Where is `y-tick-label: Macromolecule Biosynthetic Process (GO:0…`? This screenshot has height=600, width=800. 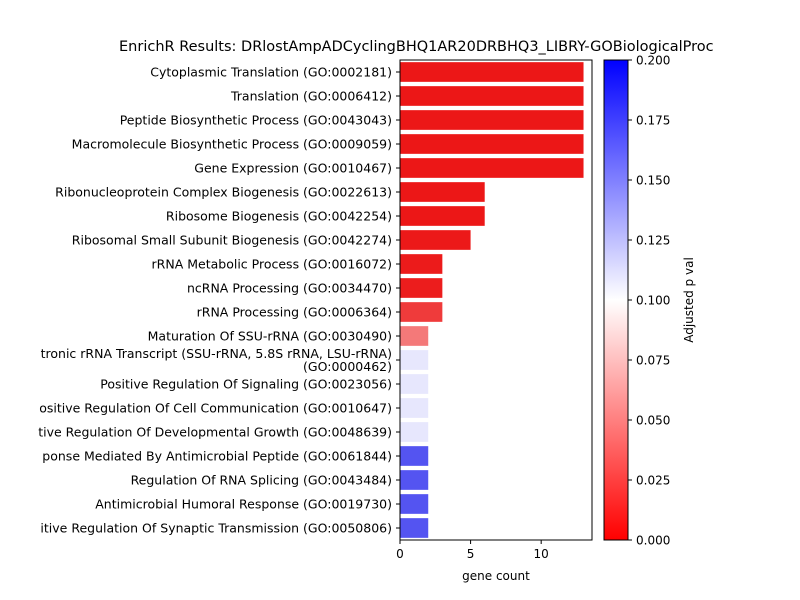 y-tick-label: Macromolecule Biosynthetic Process (GO:0… is located at coordinates (232, 144).